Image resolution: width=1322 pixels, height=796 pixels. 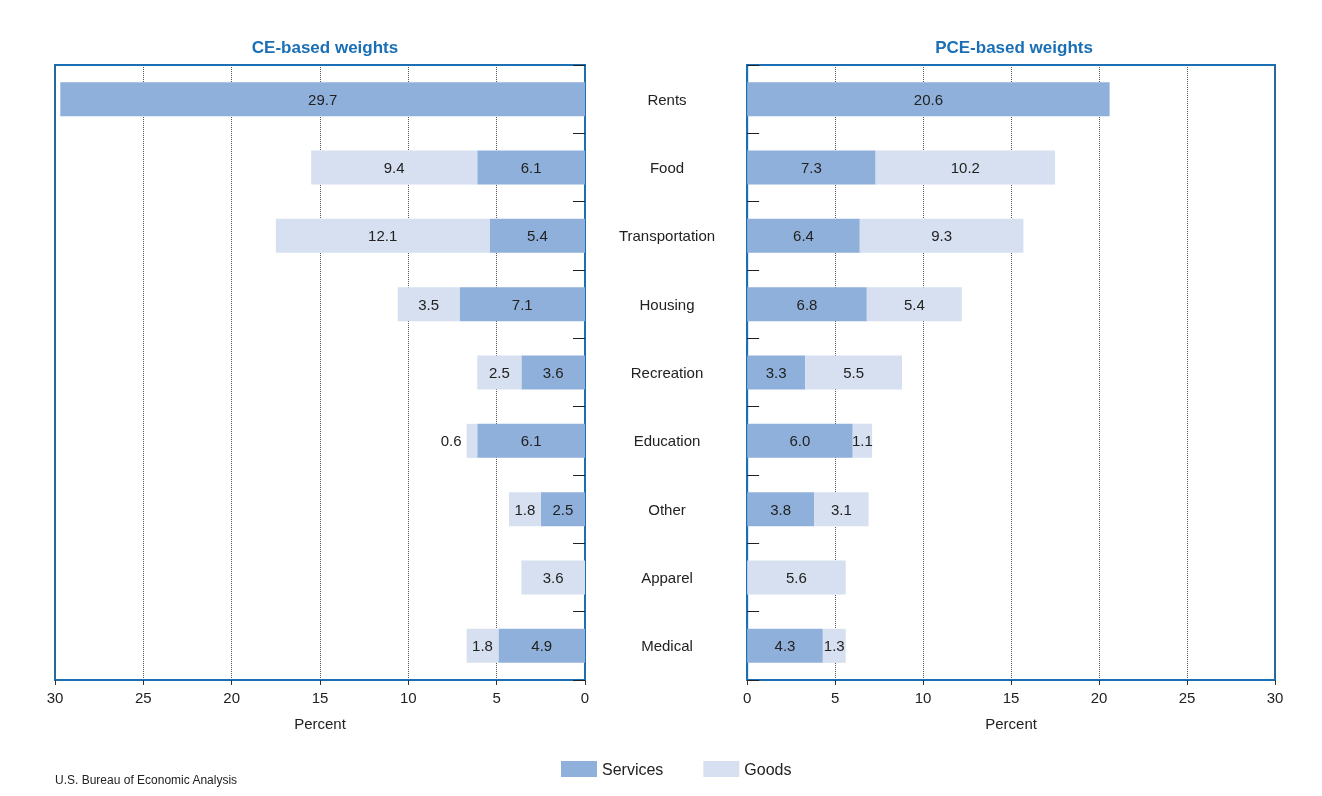 I want to click on y-tick-label: Rents, so click(x=667, y=99).